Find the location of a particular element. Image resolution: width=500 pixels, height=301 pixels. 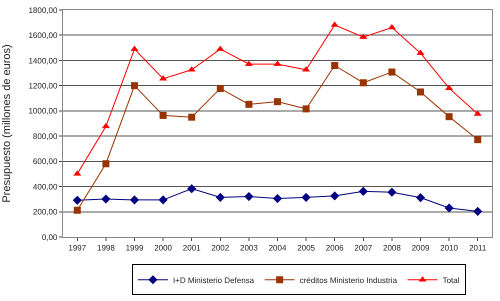

x-tick-label: 2006 is located at coordinates (335, 248).